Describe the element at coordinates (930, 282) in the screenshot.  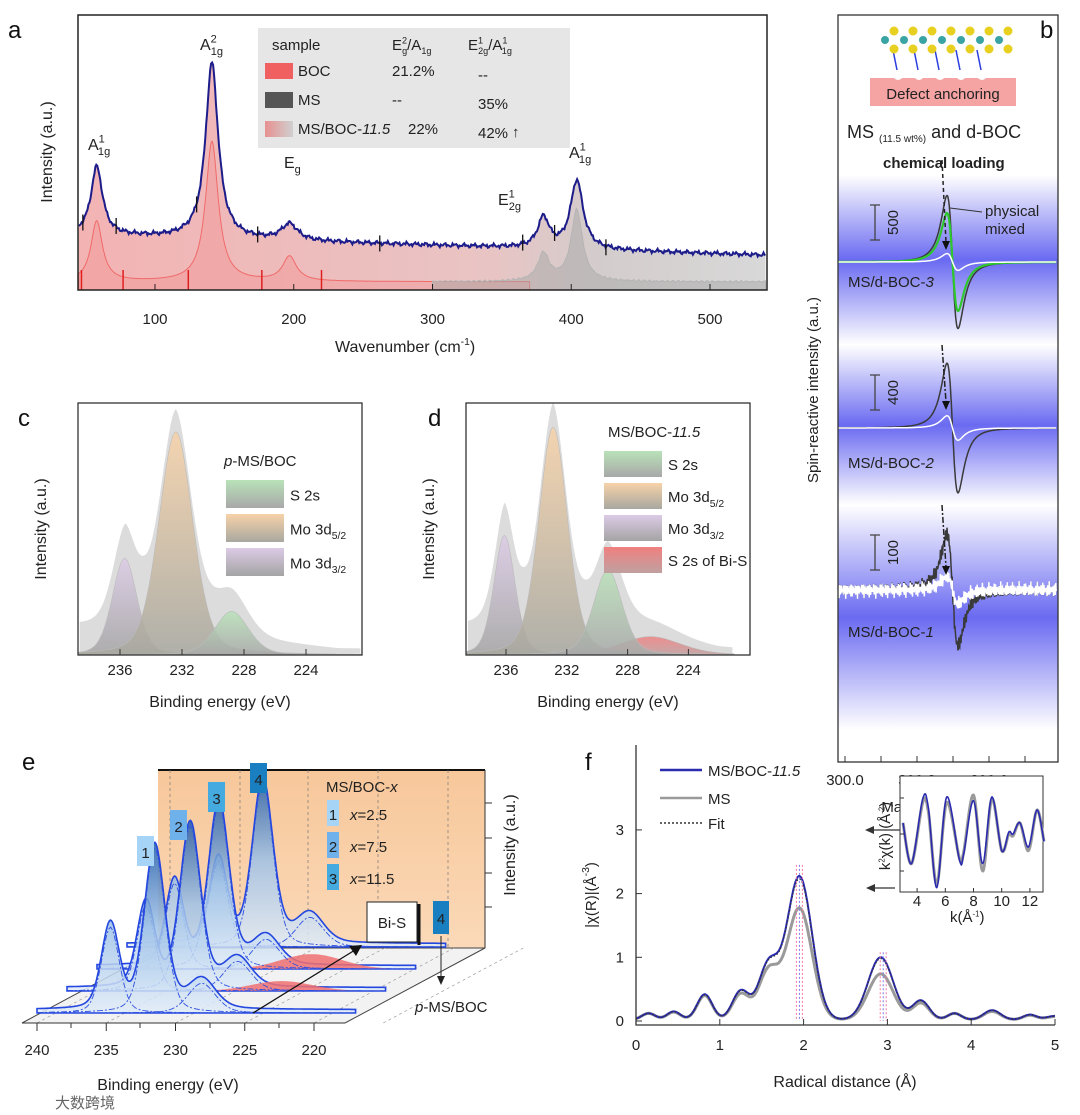
I see `text-span: 3` at that location.